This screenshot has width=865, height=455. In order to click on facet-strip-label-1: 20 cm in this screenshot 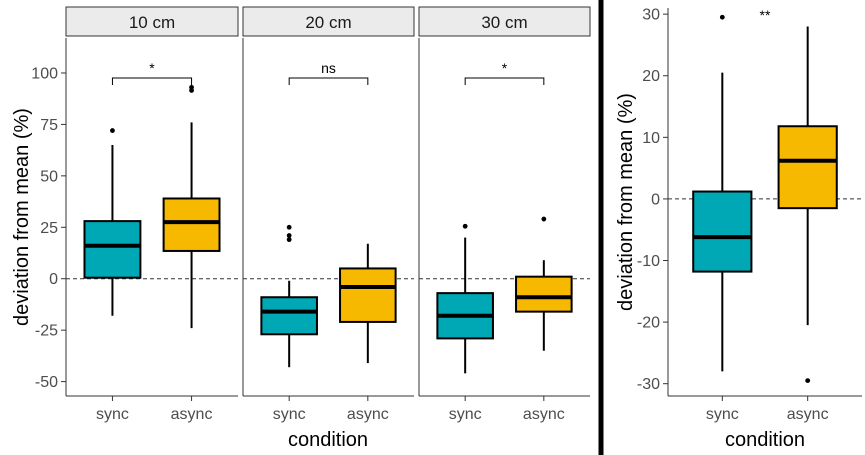, I will do `click(328, 22)`.